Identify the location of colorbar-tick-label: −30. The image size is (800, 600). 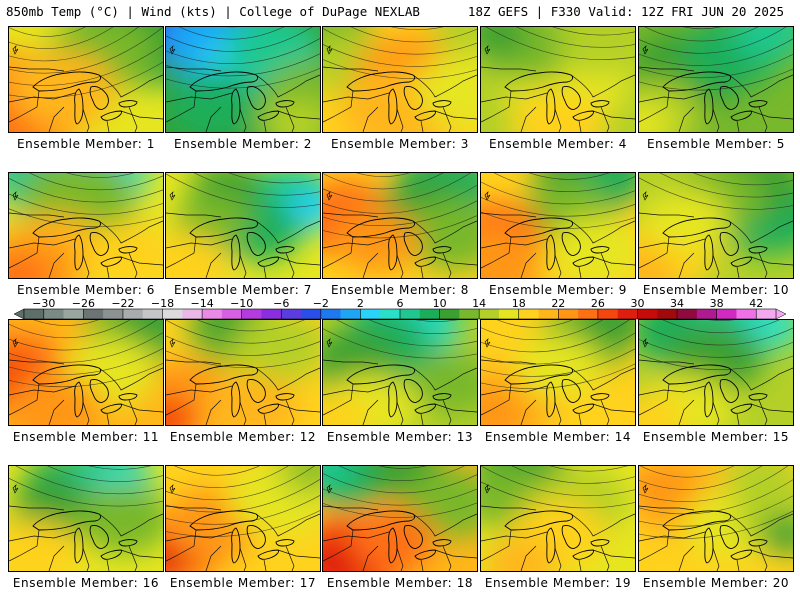
(44, 303).